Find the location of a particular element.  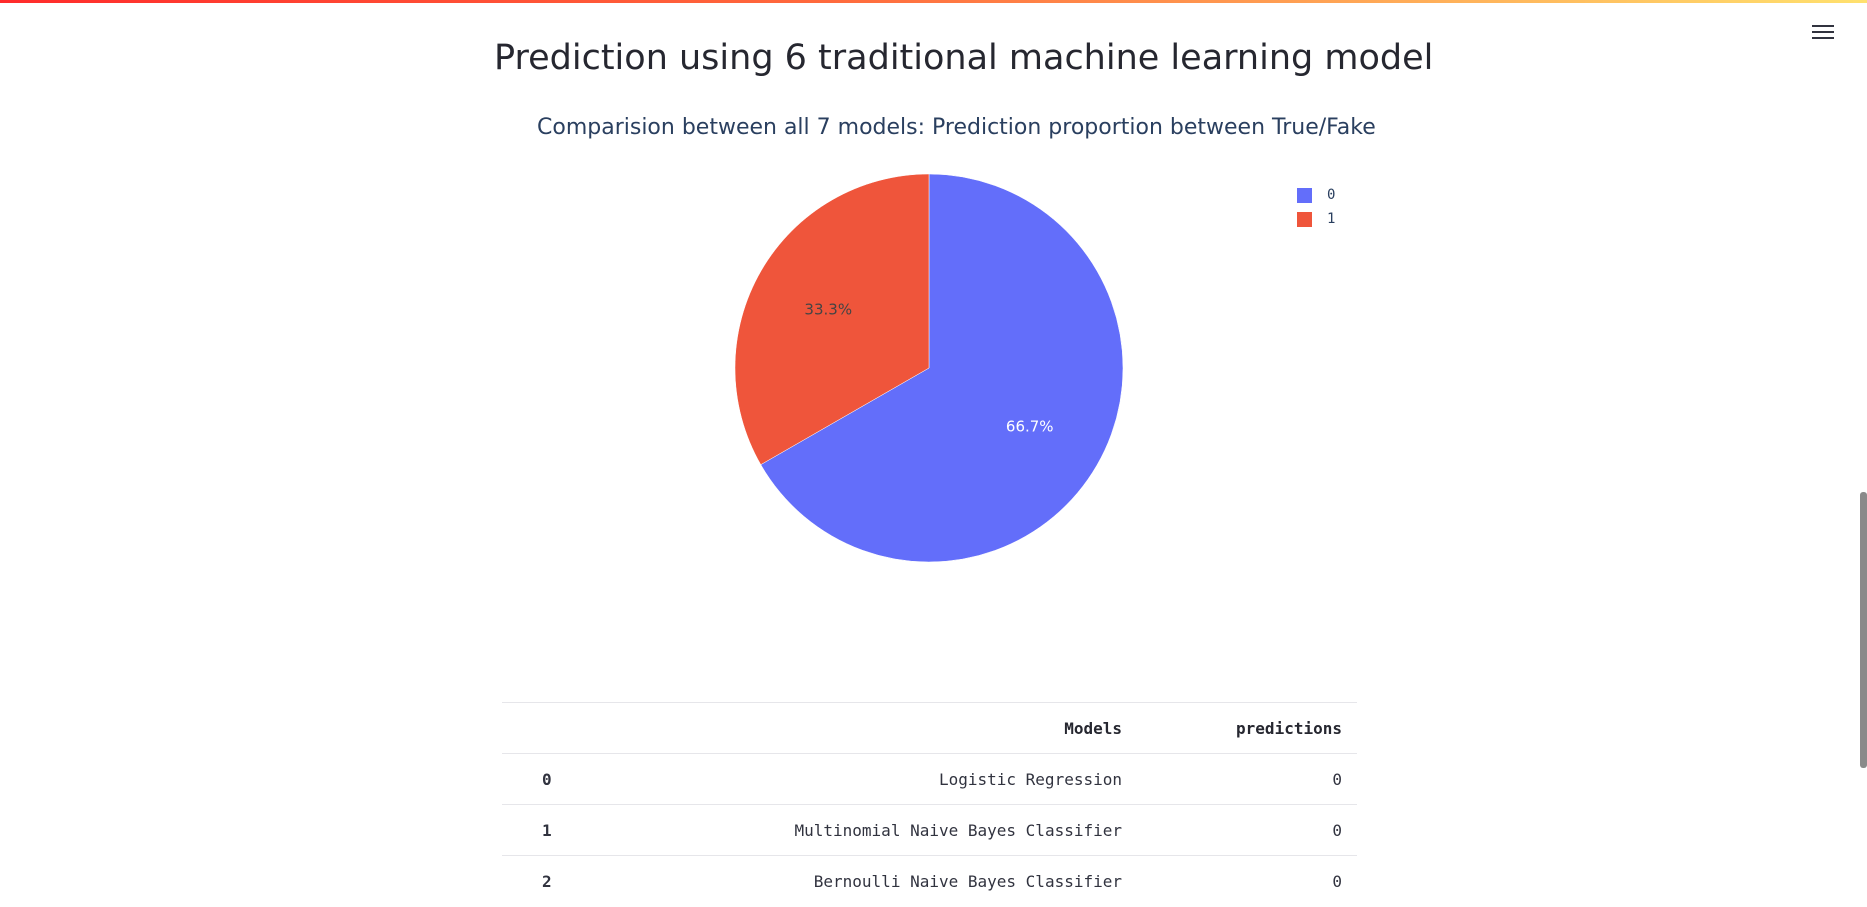

legend-label-0: 0 is located at coordinates (1331, 195).